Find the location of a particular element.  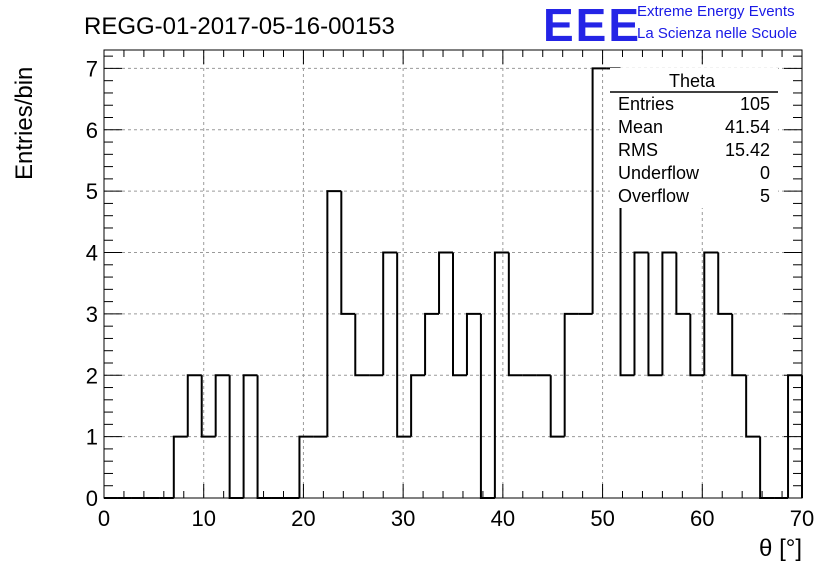

y-tick-label: 3 is located at coordinates (92, 314).